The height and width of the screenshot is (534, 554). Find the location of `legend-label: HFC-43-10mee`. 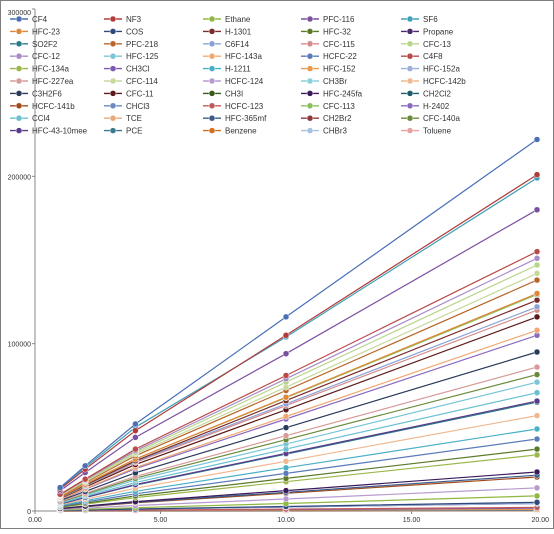

legend-label: HFC-43-10mee is located at coordinates (60, 131).